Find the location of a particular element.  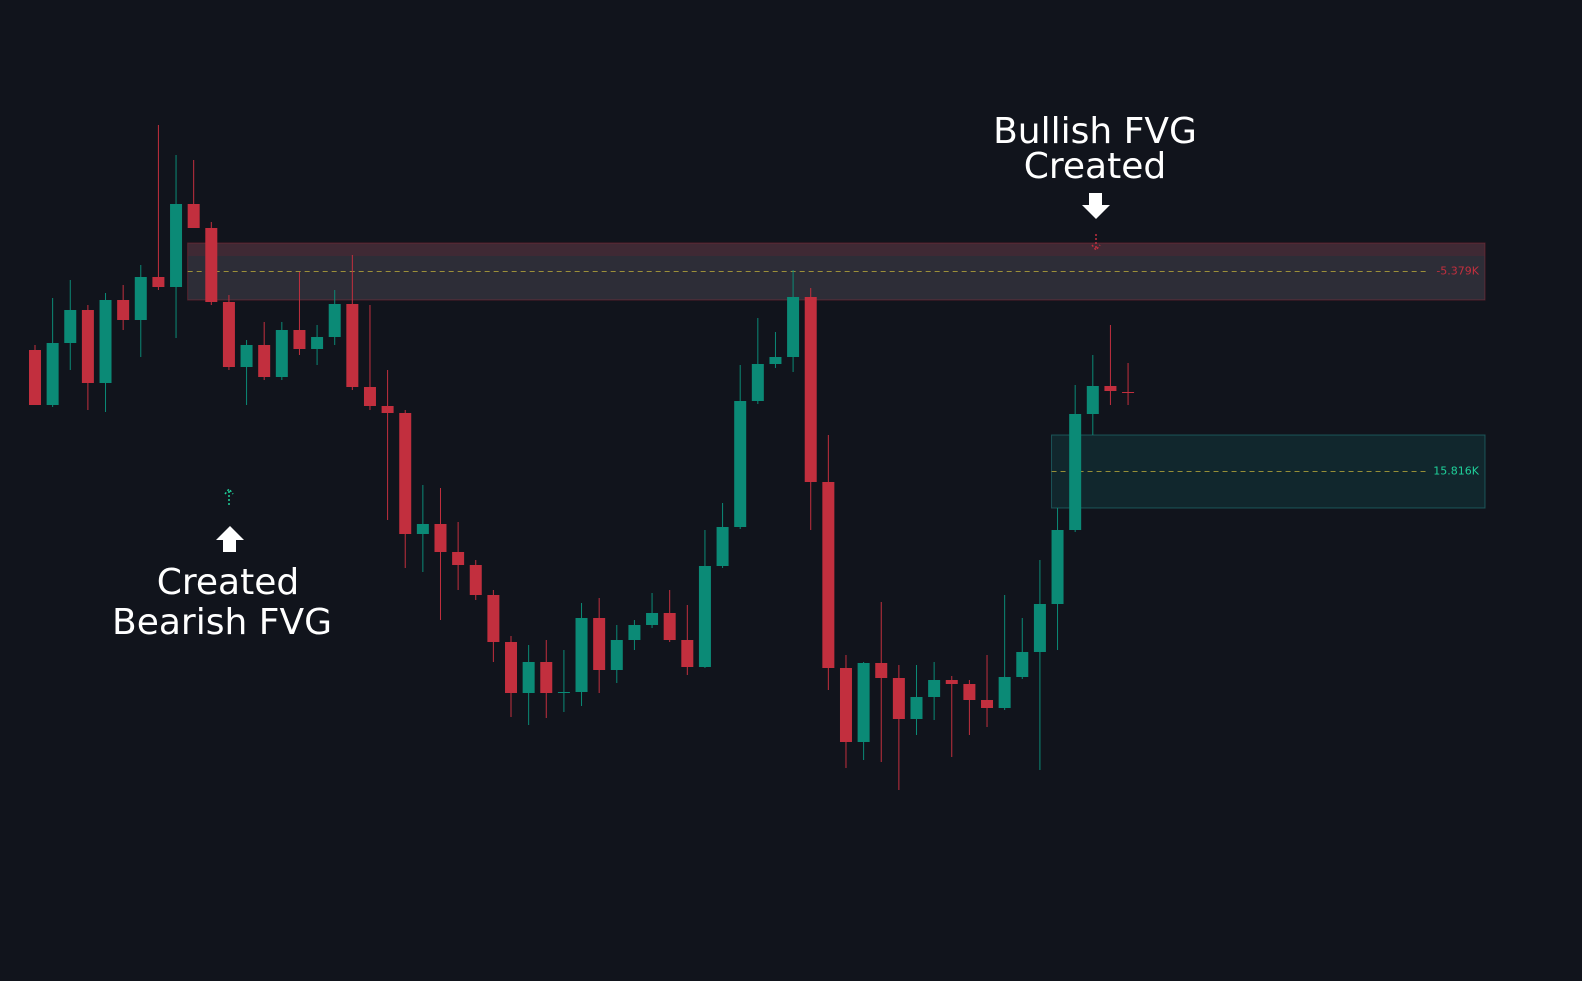

up-arrow is located at coordinates (230, 539).